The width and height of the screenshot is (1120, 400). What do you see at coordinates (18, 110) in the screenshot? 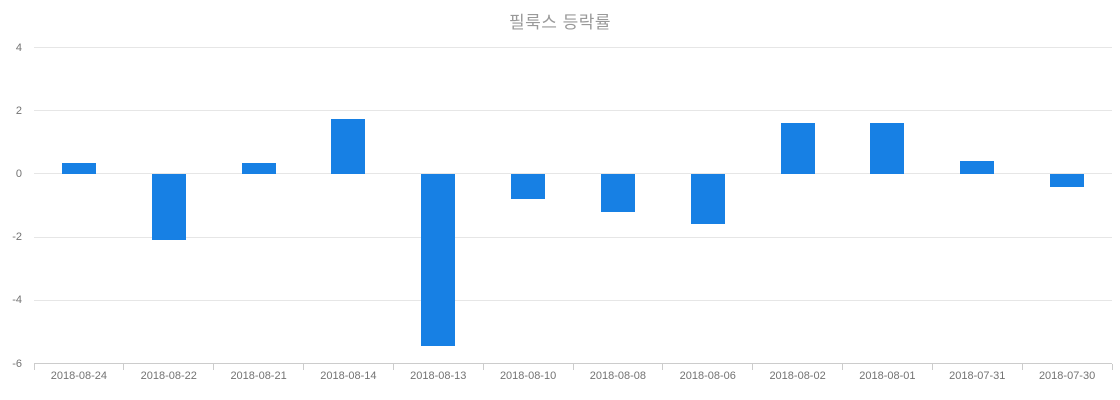
I see `y-axis-label: 2` at bounding box center [18, 110].